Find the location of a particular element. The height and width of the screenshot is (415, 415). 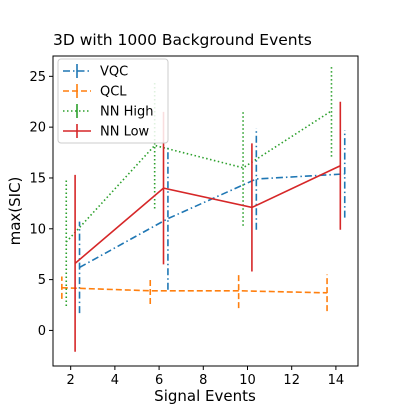

x-axis-label: Signal Events is located at coordinates (205, 396).